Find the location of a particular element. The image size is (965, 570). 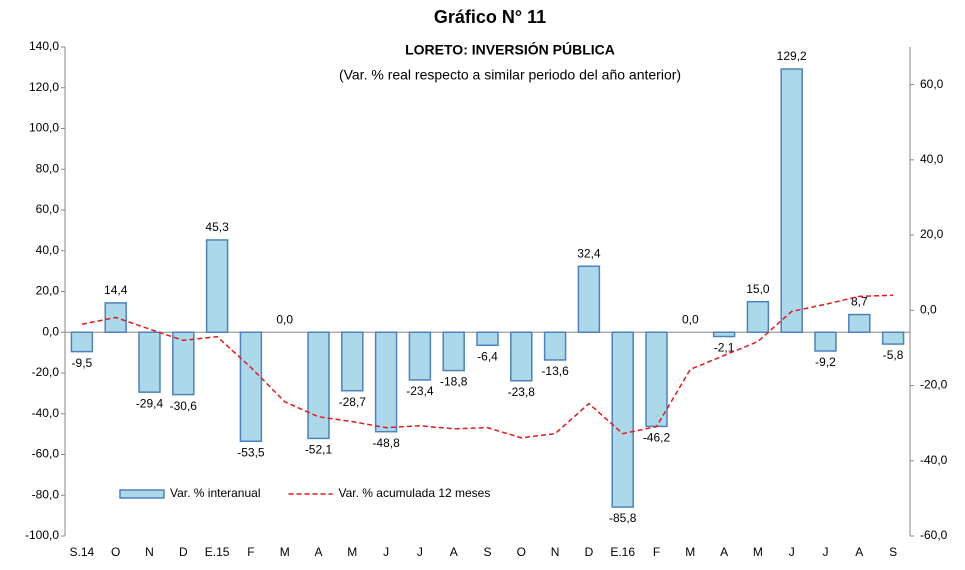

data-label: 14,4 is located at coordinates (116, 290).